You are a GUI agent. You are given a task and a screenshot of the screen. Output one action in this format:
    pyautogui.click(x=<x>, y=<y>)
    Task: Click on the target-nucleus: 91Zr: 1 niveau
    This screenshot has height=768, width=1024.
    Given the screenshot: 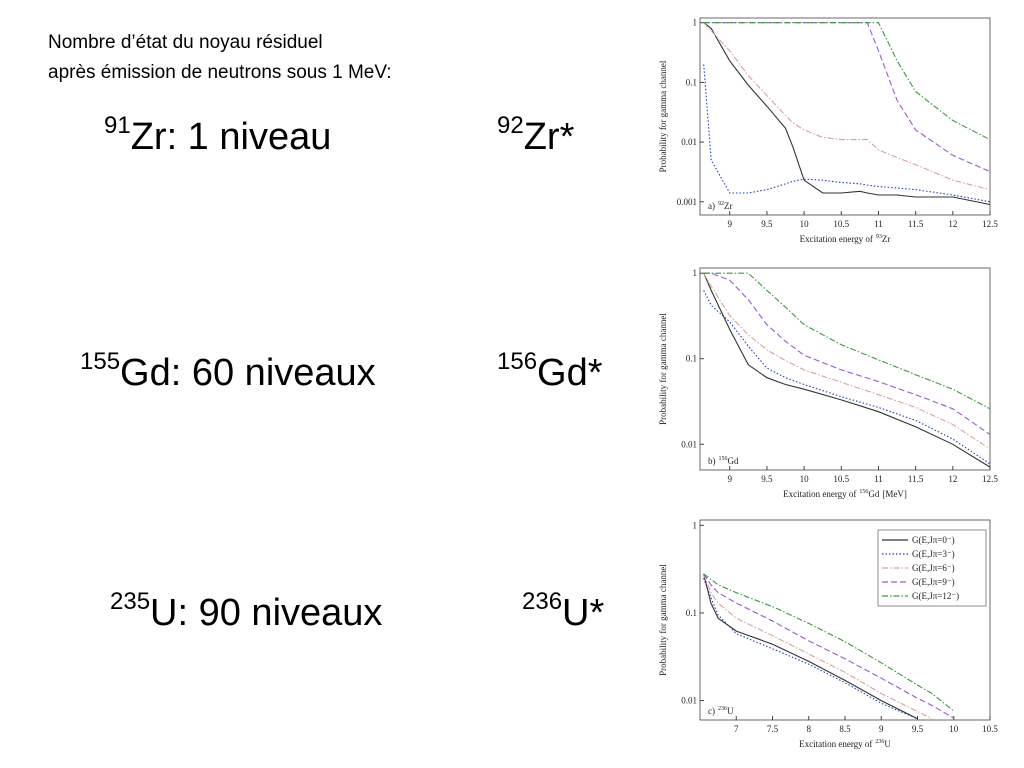 What is the action you would take?
    pyautogui.click(x=217, y=135)
    